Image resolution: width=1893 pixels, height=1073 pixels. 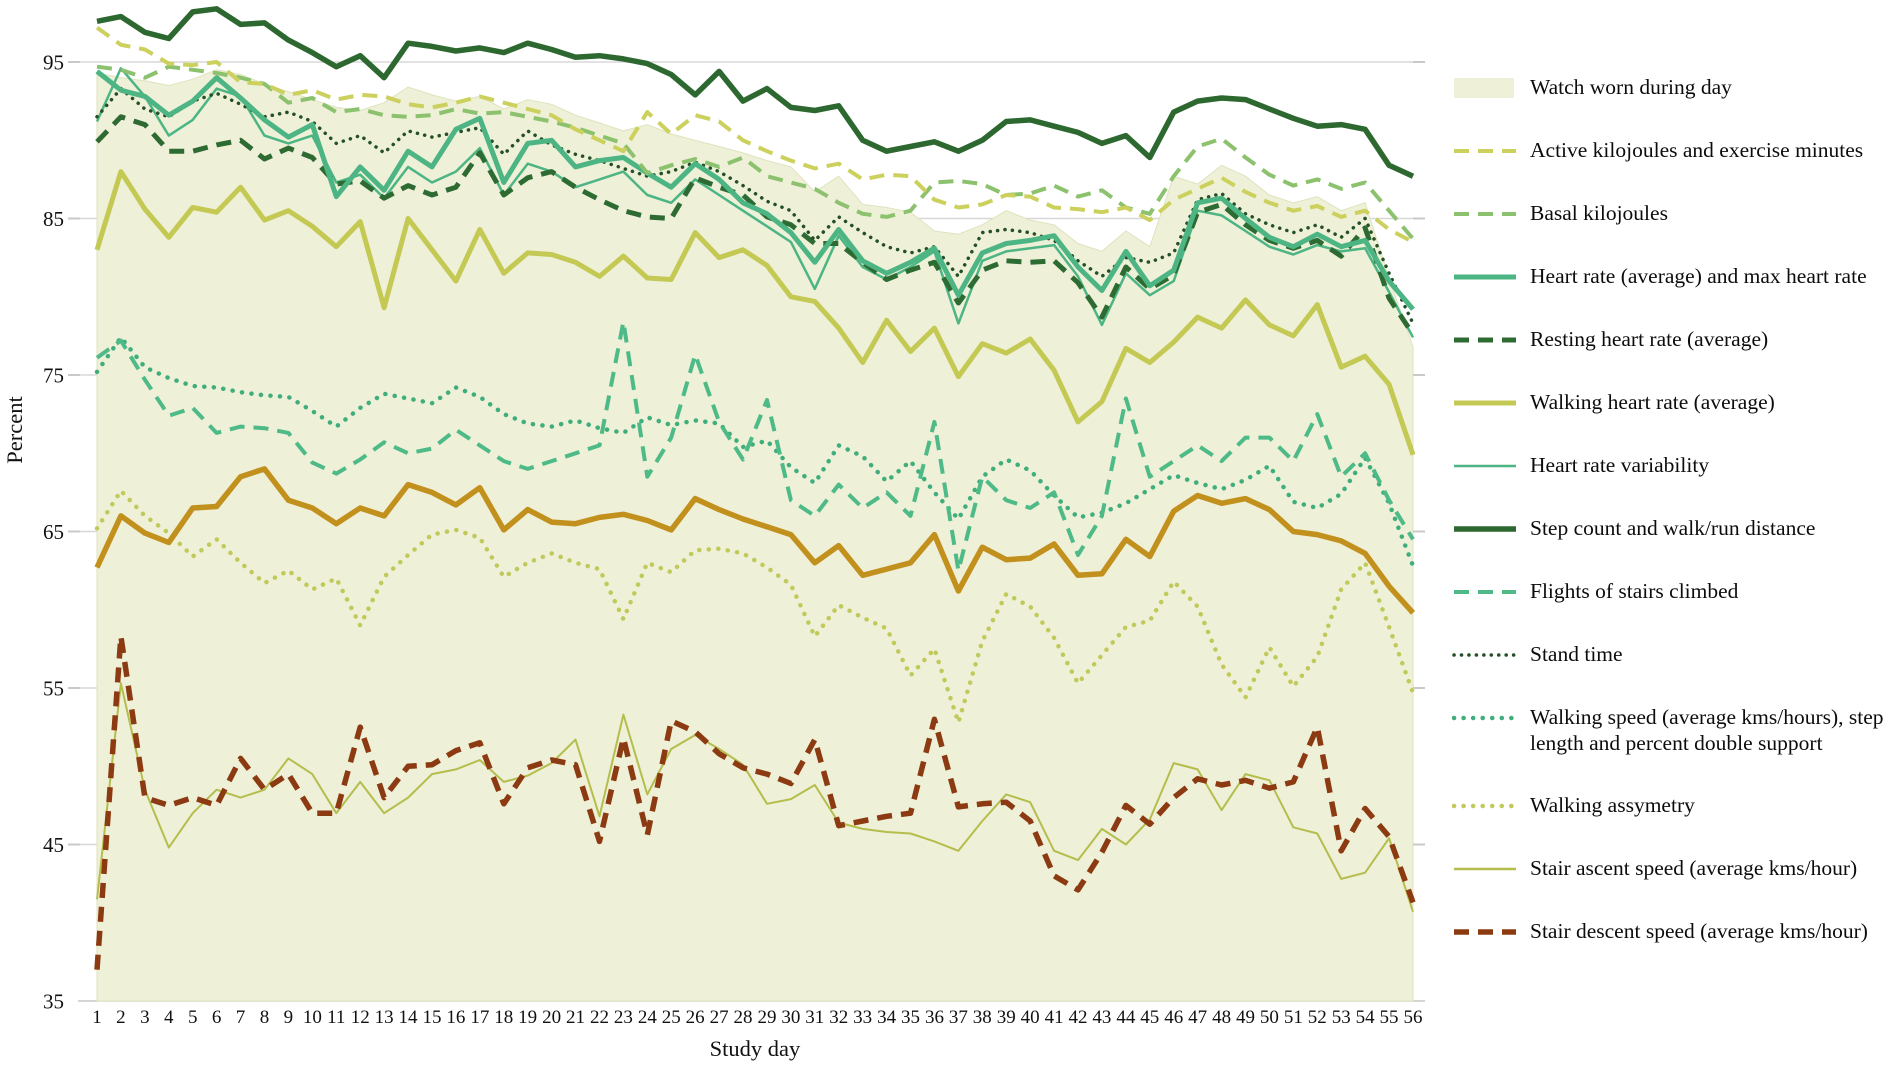 I want to click on x-tick-label: 12, so click(x=360, y=1017).